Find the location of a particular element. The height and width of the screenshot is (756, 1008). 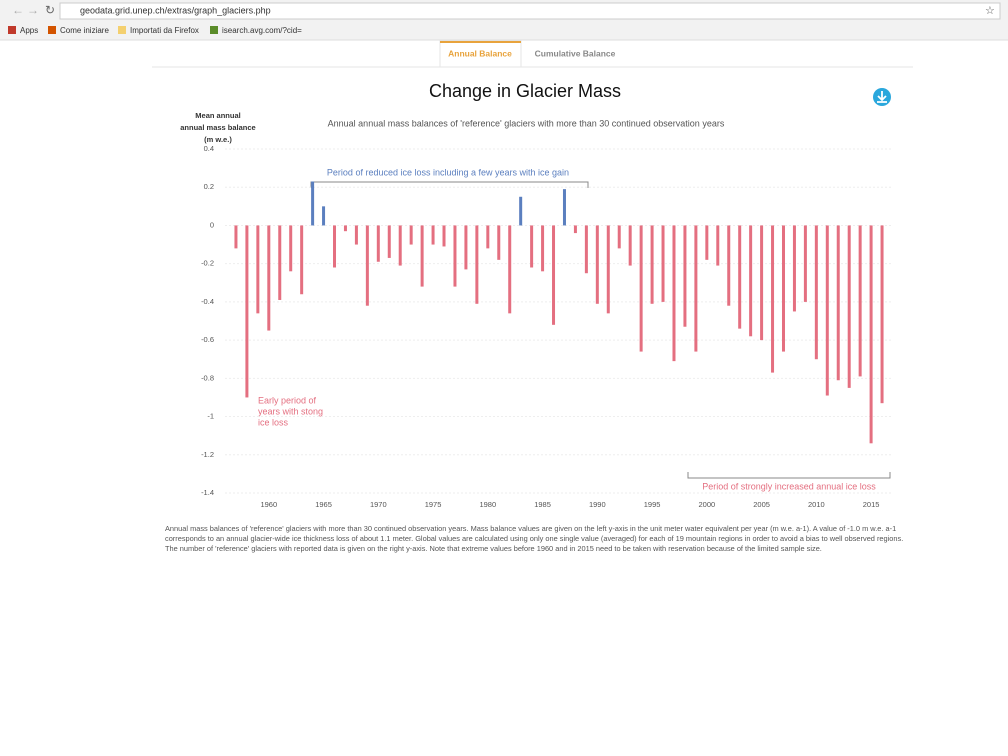

x-tick-label: 1985 is located at coordinates (542, 504).